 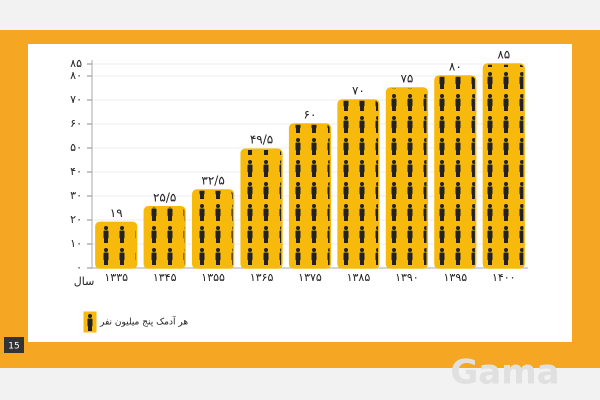 I want to click on y-tick-label: ۱۰, so click(x=76, y=243).